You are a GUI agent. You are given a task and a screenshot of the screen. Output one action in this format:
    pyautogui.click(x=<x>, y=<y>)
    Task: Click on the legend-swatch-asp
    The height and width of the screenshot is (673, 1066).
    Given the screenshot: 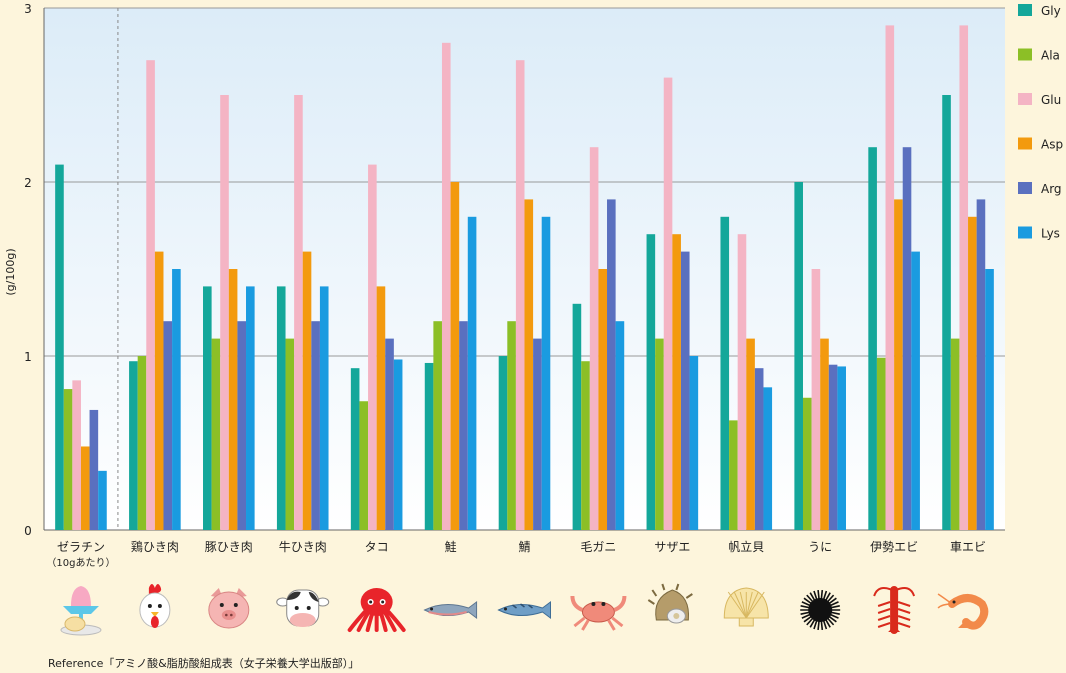 What is the action you would take?
    pyautogui.click(x=1025, y=143)
    